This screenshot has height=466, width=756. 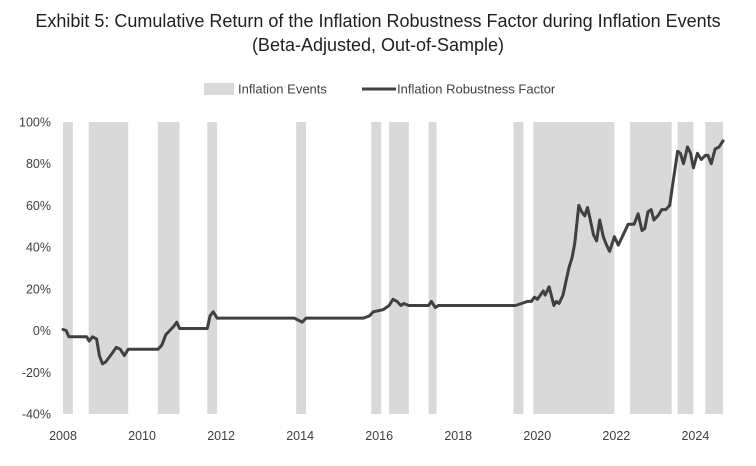 I want to click on legend-label-inflation-events: Inflation Events, so click(x=282, y=89).